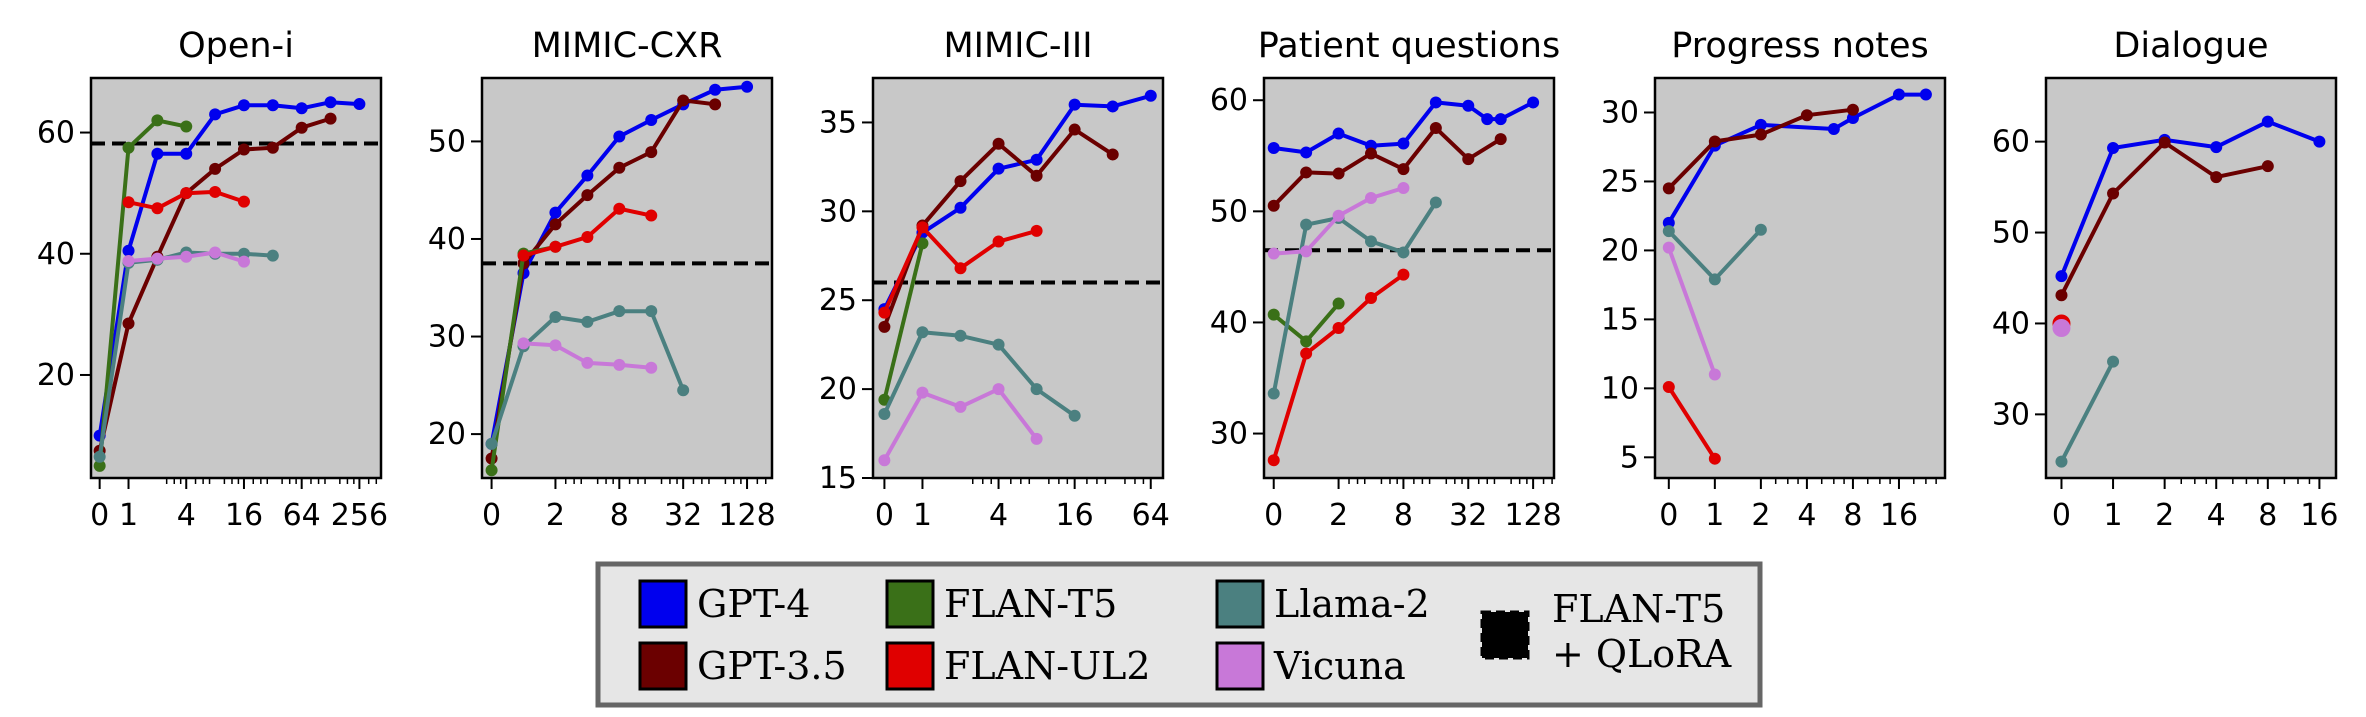 This screenshot has height=717, width=2366. What do you see at coordinates (838, 300) in the screenshot?
I see `y-tick-label: 25` at bounding box center [838, 300].